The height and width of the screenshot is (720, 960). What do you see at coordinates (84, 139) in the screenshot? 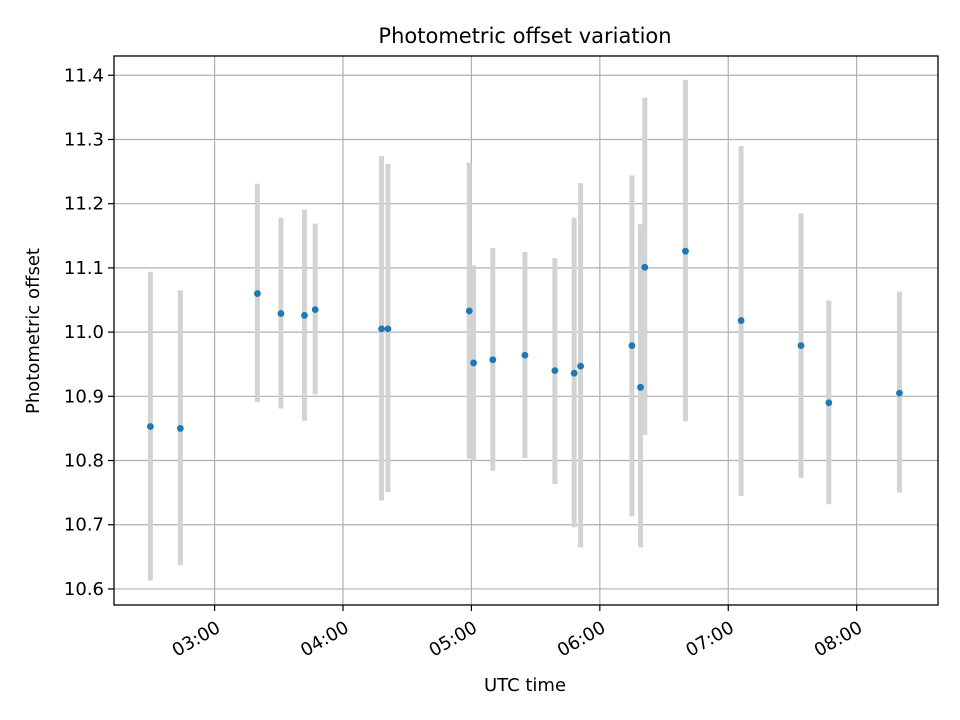
I see `y-tick-label: 11.3` at bounding box center [84, 139].